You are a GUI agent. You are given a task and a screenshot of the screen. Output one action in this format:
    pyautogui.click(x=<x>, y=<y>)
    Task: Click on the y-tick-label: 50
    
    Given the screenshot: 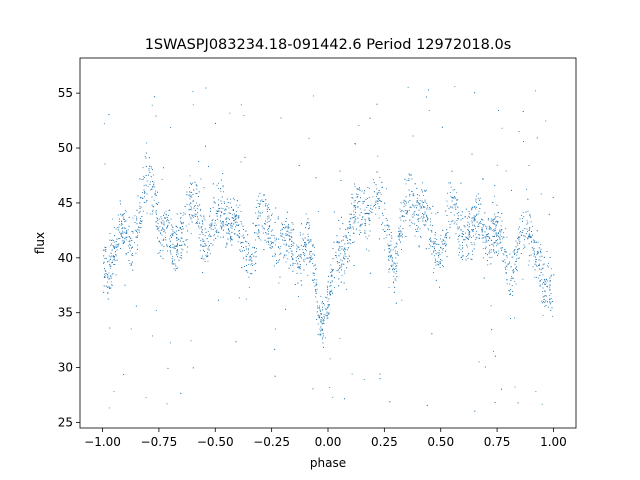 What is the action you would take?
    pyautogui.click(x=65, y=148)
    